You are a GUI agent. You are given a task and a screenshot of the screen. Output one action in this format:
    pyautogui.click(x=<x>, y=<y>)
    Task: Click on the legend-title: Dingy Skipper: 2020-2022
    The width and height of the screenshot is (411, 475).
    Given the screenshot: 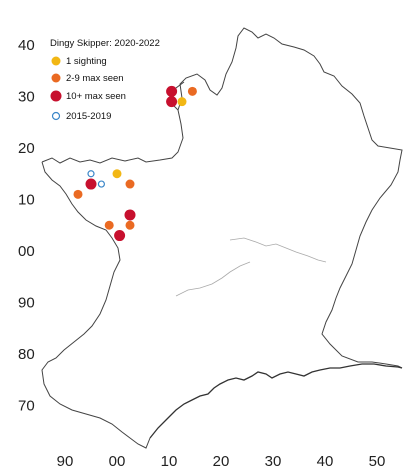 What is the action you would take?
    pyautogui.click(x=105, y=43)
    